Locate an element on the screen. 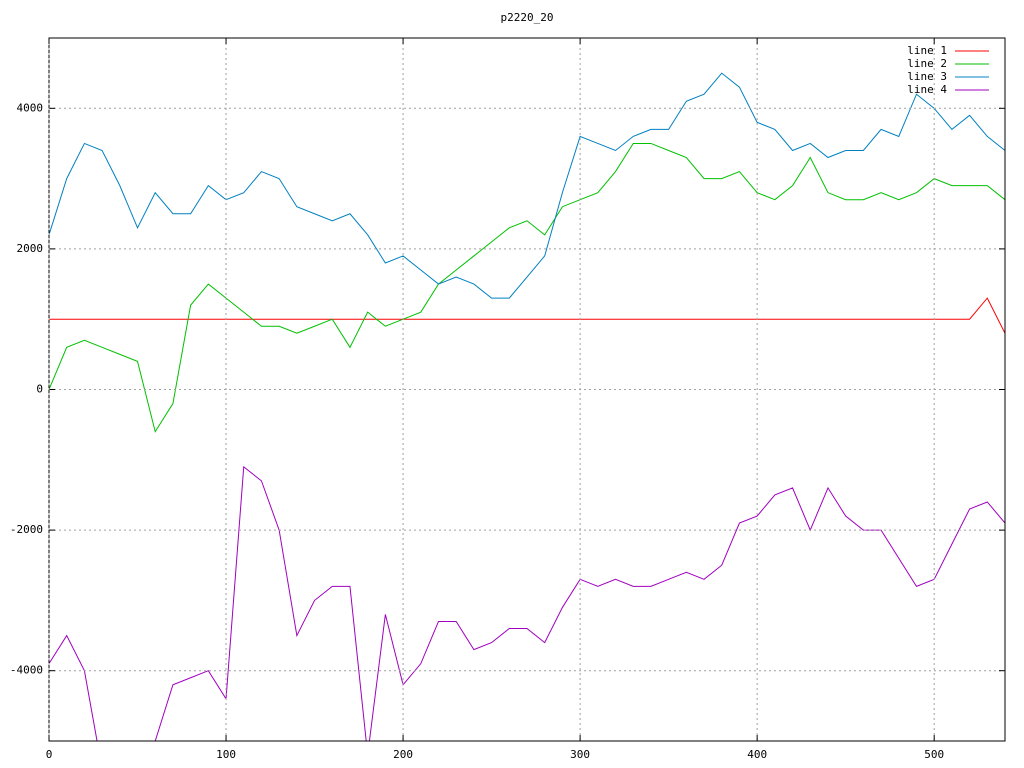 Image resolution: width=1024 pixels, height=768 pixels. legend-label: line 3 is located at coordinates (927, 76).